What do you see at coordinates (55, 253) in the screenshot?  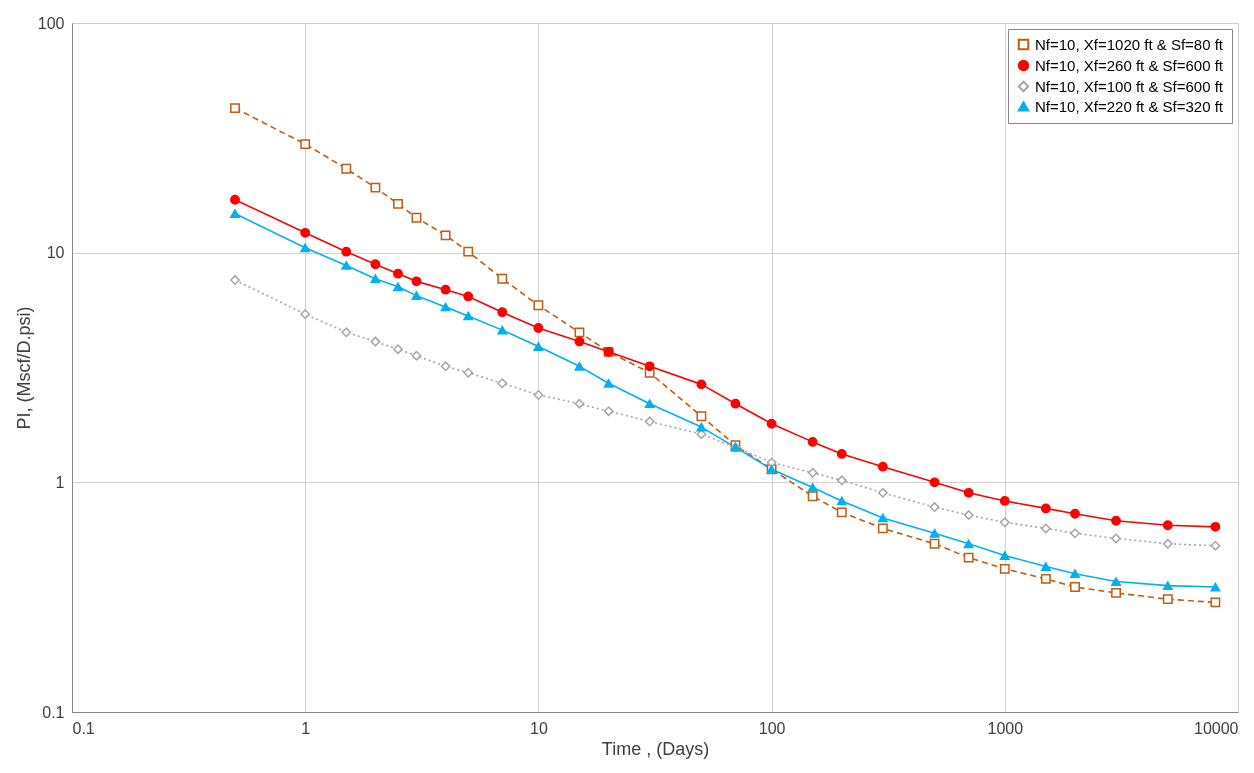 I see `y-tick-label: 10` at bounding box center [55, 253].